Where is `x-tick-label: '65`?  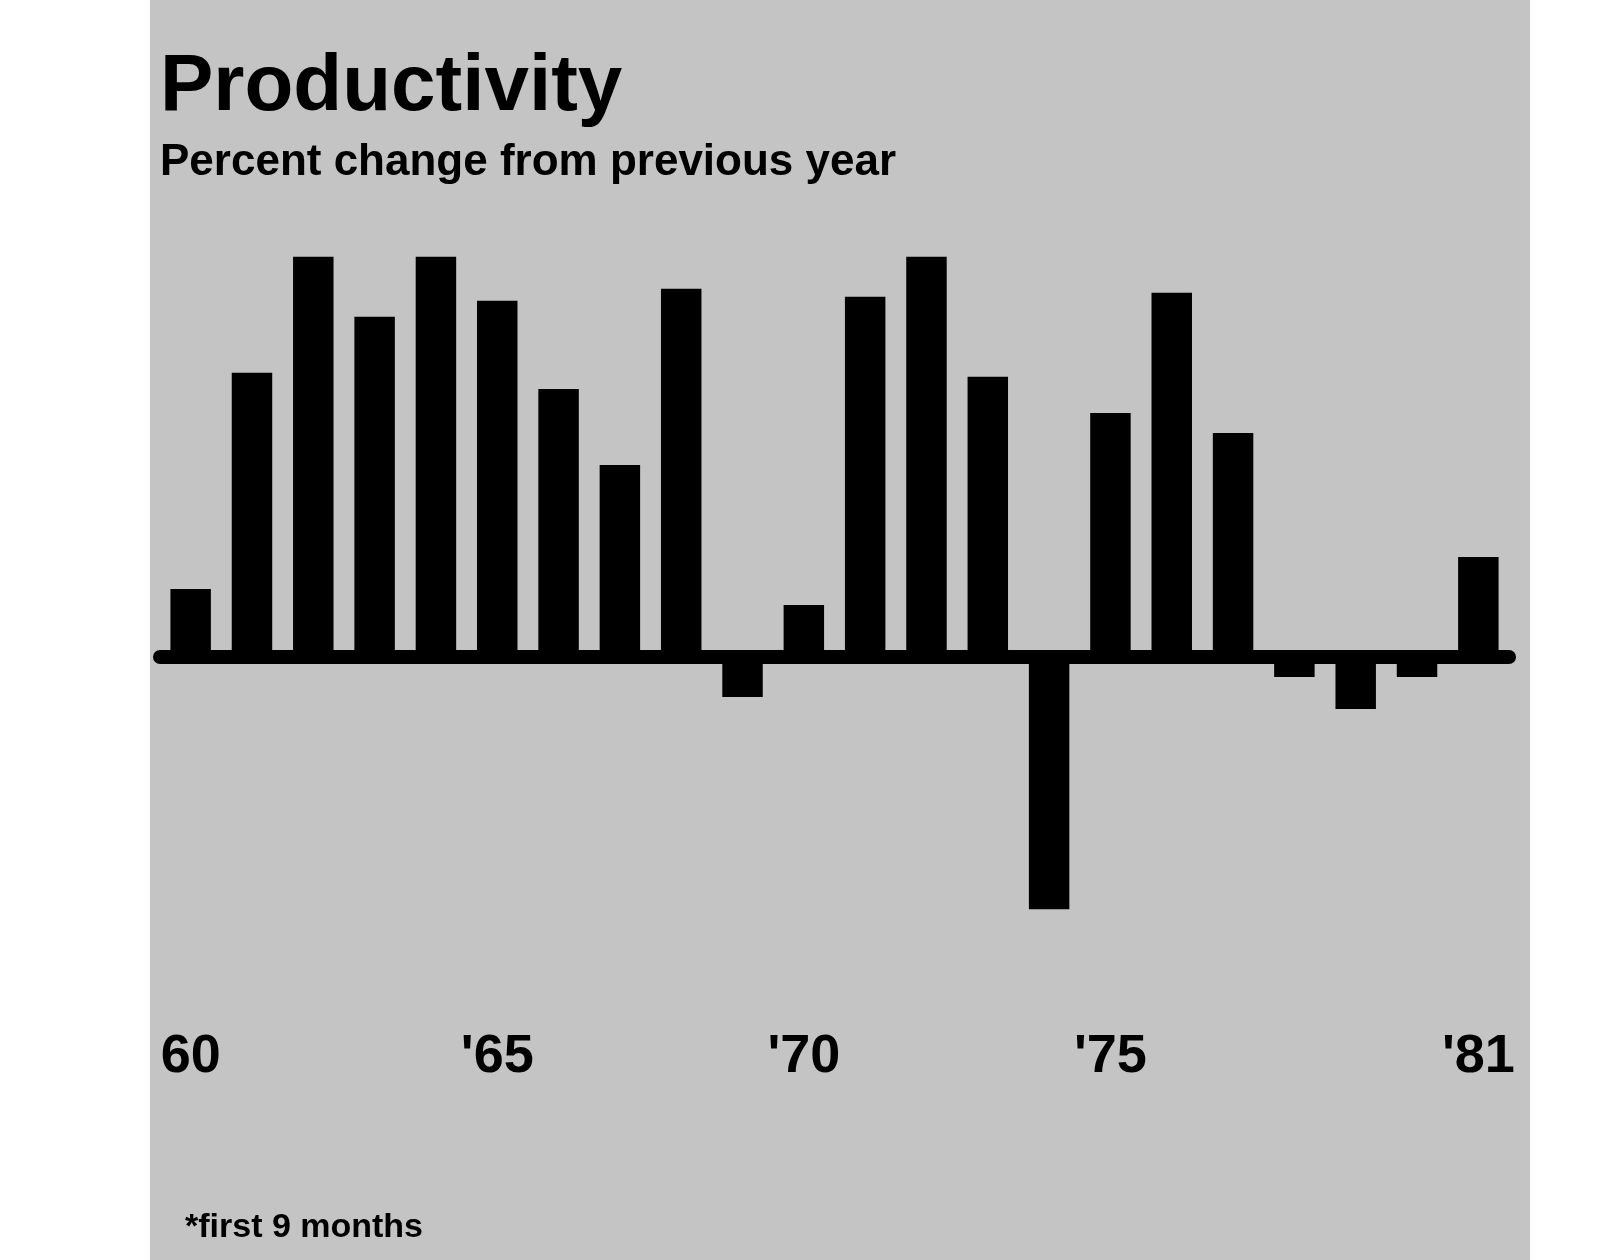 x-tick-label: '65 is located at coordinates (497, 1053).